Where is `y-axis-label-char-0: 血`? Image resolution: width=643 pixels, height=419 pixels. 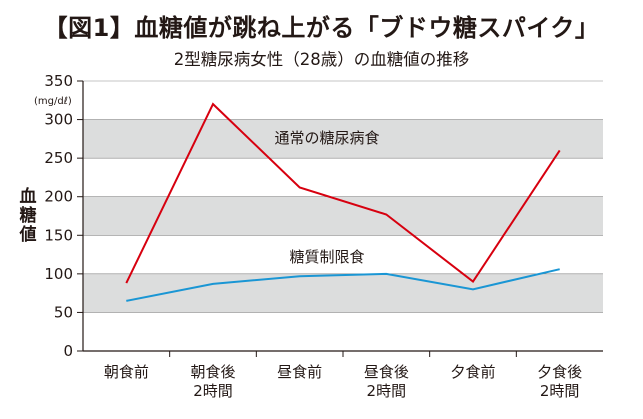
y-axis-label-char-0: 血 is located at coordinates (28, 196).